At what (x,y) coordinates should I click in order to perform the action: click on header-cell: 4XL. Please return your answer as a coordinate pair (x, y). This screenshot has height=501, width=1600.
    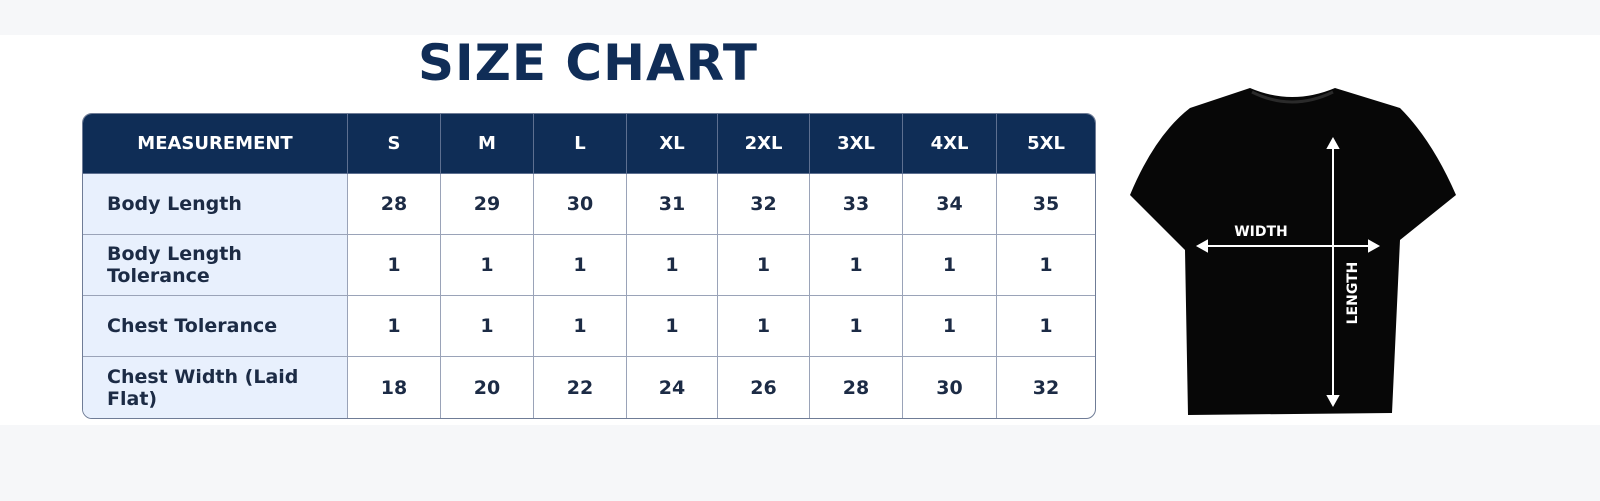
    Looking at the image, I should click on (950, 144).